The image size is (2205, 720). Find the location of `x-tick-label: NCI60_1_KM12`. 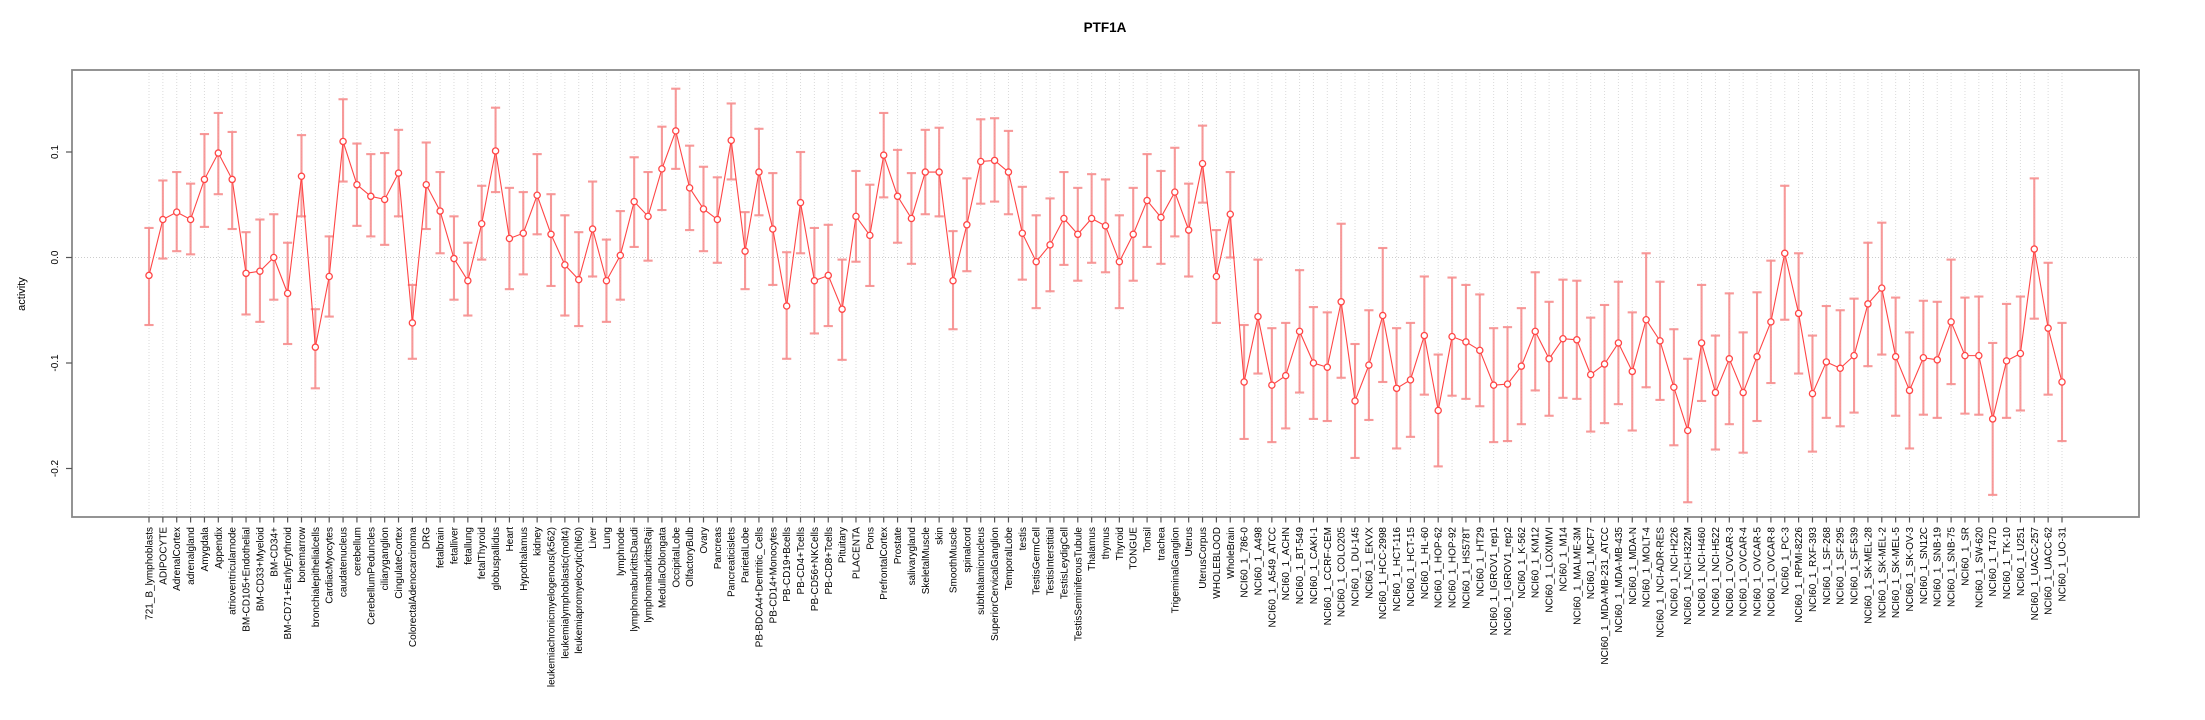

x-tick-label: NCI60_1_KM12 is located at coordinates (1536, 563).